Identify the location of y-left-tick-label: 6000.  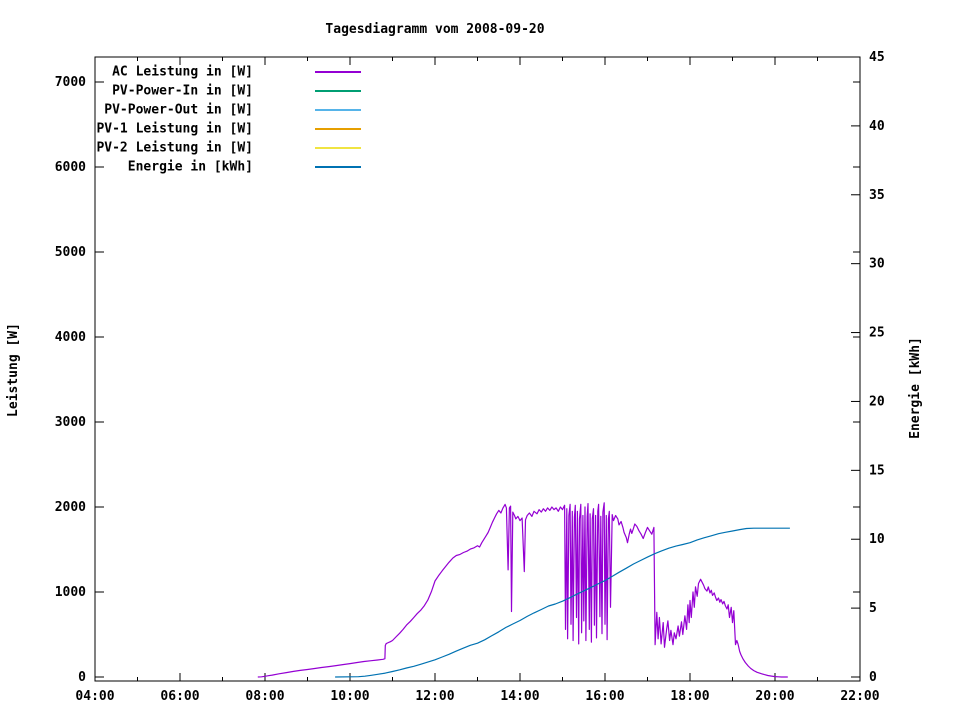
(70, 167).